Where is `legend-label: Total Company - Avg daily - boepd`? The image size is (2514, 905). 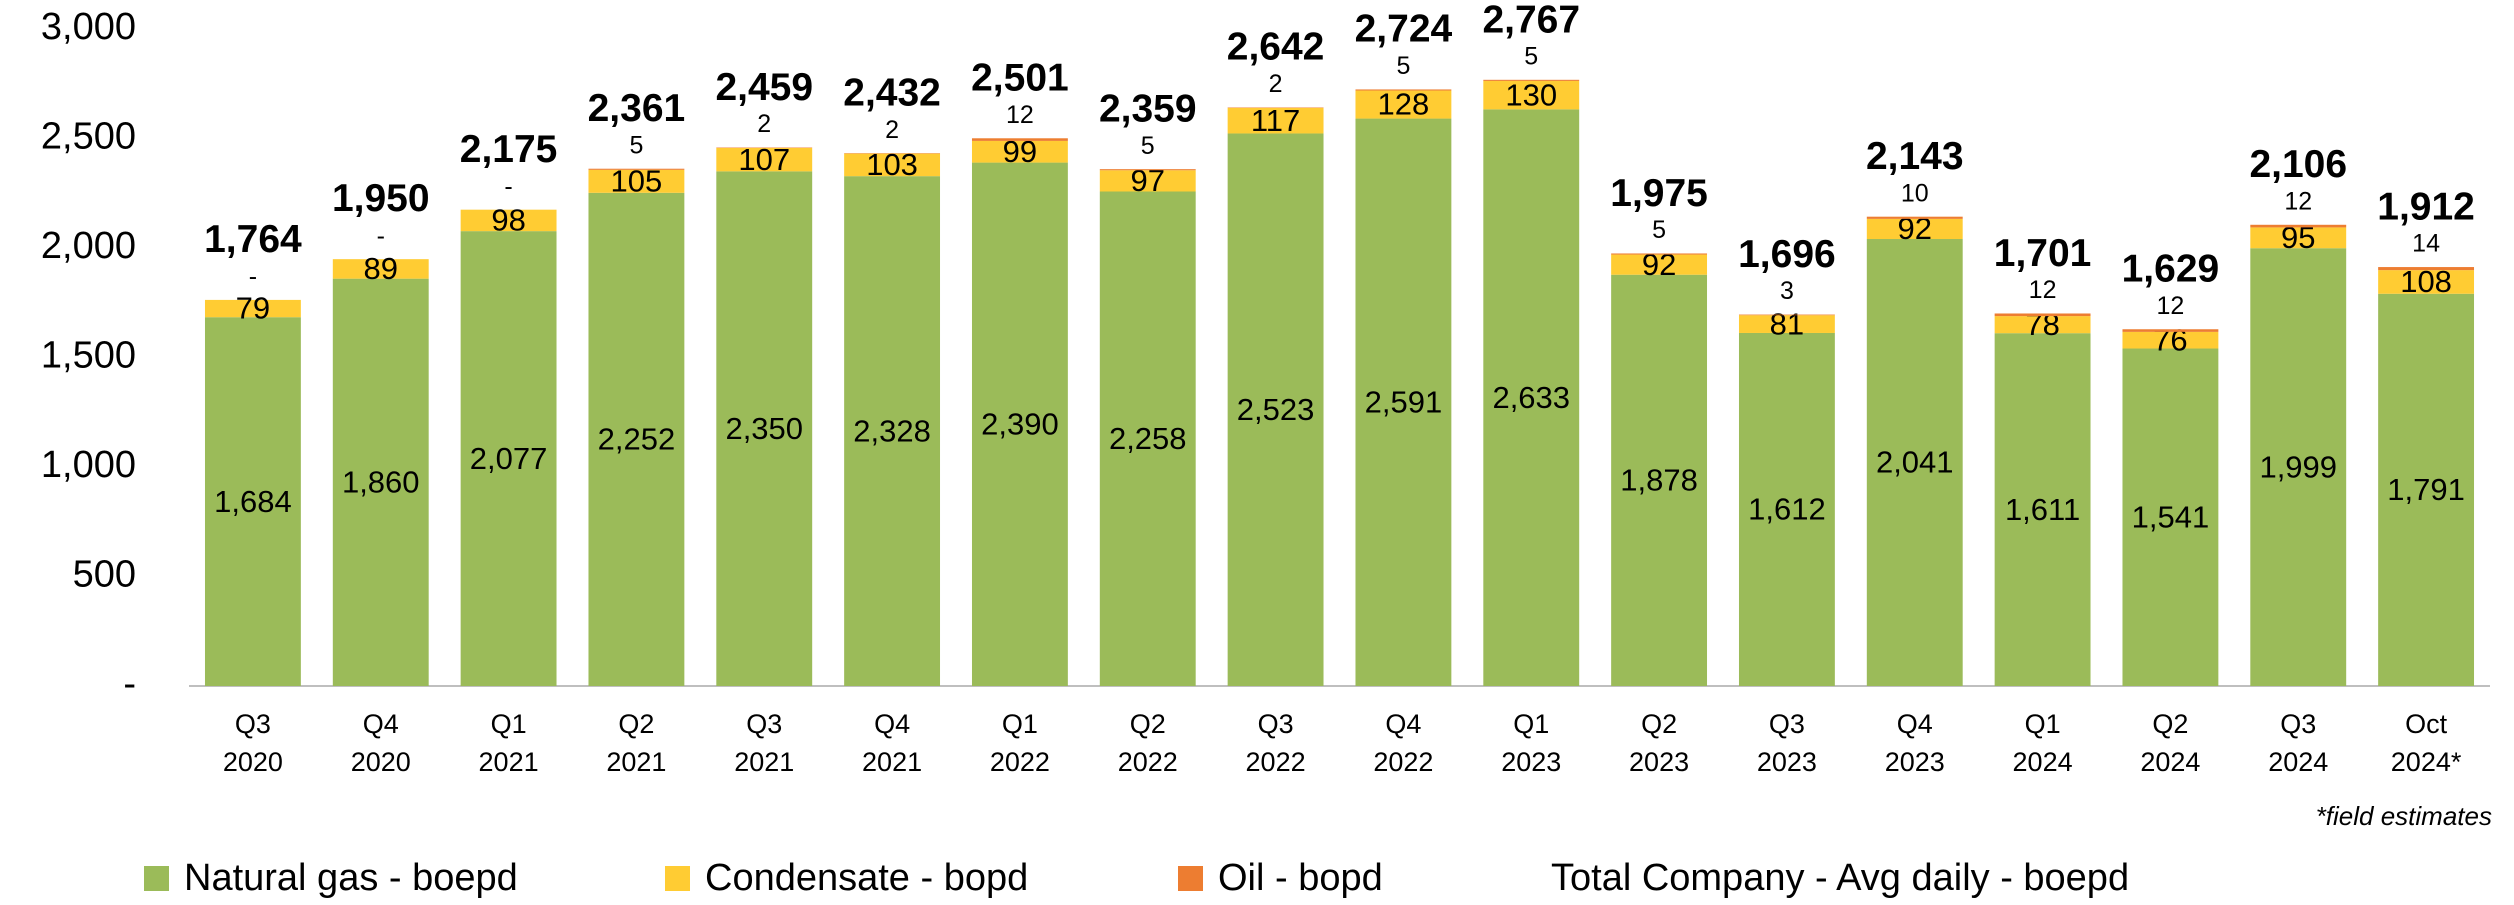 legend-label: Total Company - Avg daily - boepd is located at coordinates (1840, 878).